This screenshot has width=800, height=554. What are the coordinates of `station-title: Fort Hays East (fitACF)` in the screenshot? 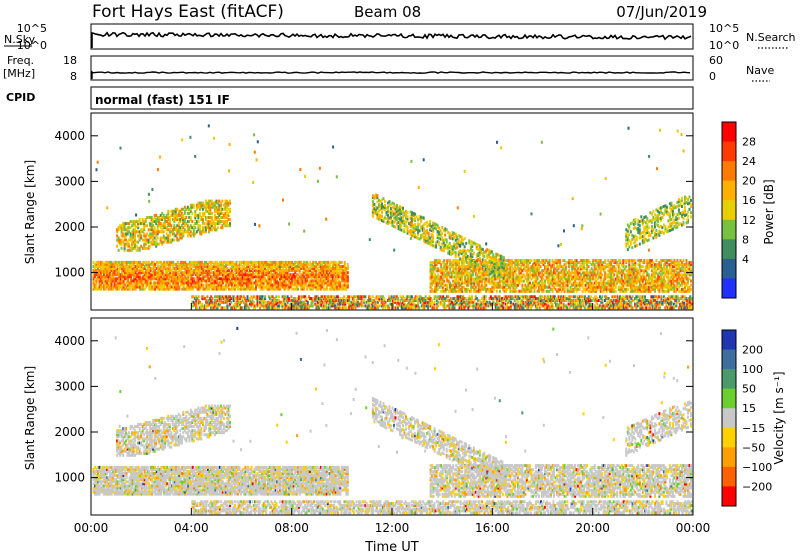 It's located at (188, 12).